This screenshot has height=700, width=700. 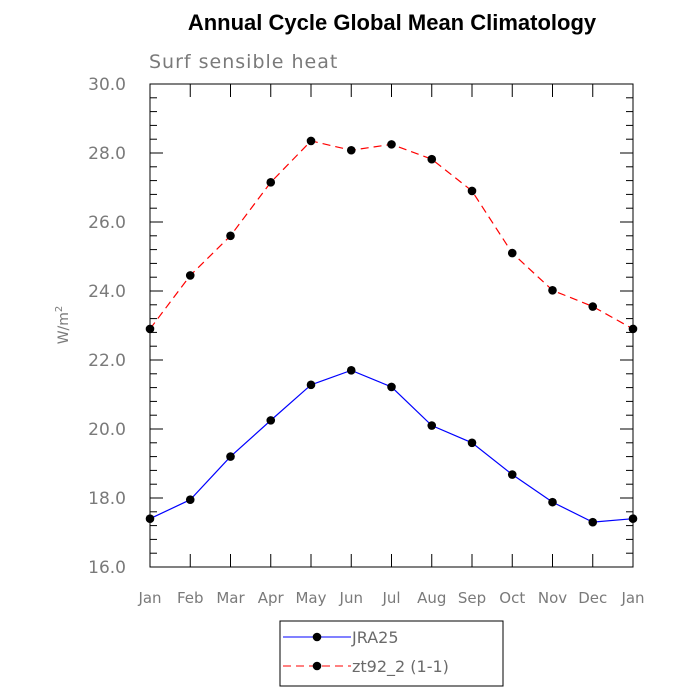 What do you see at coordinates (310, 598) in the screenshot?
I see `x-tick-label: May` at bounding box center [310, 598].